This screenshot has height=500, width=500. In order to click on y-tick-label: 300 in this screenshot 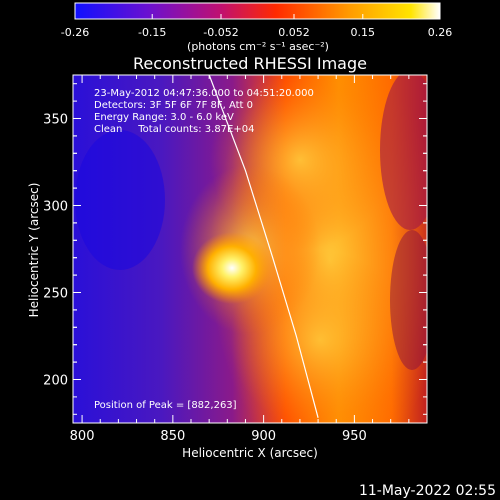, I will do `click(55, 207)`.